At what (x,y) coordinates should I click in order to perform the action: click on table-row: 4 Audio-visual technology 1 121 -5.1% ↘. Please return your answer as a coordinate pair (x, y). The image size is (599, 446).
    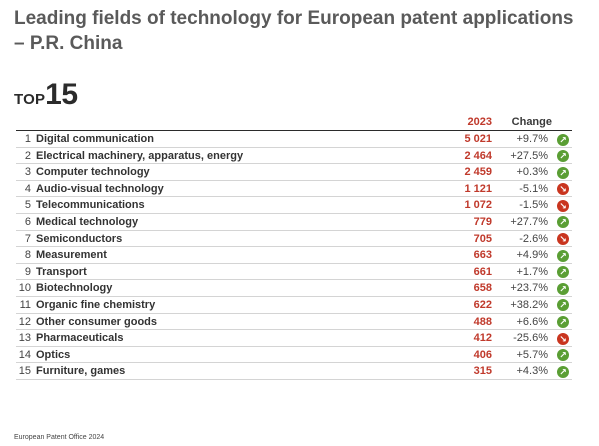
    Looking at the image, I should click on (294, 189).